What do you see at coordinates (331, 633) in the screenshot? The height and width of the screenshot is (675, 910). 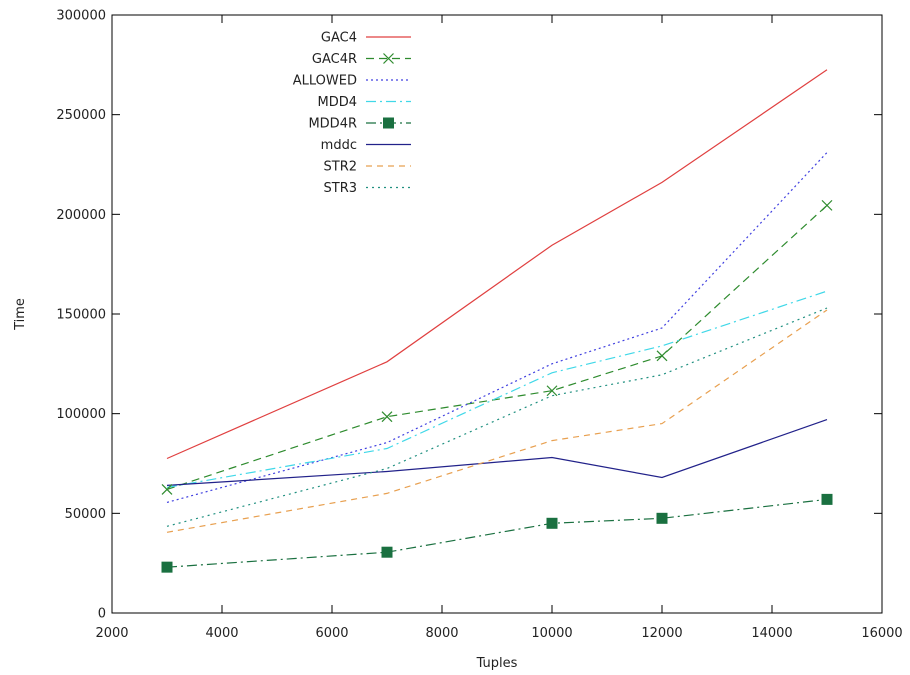 I see `x-tick-label: 6000` at bounding box center [331, 633].